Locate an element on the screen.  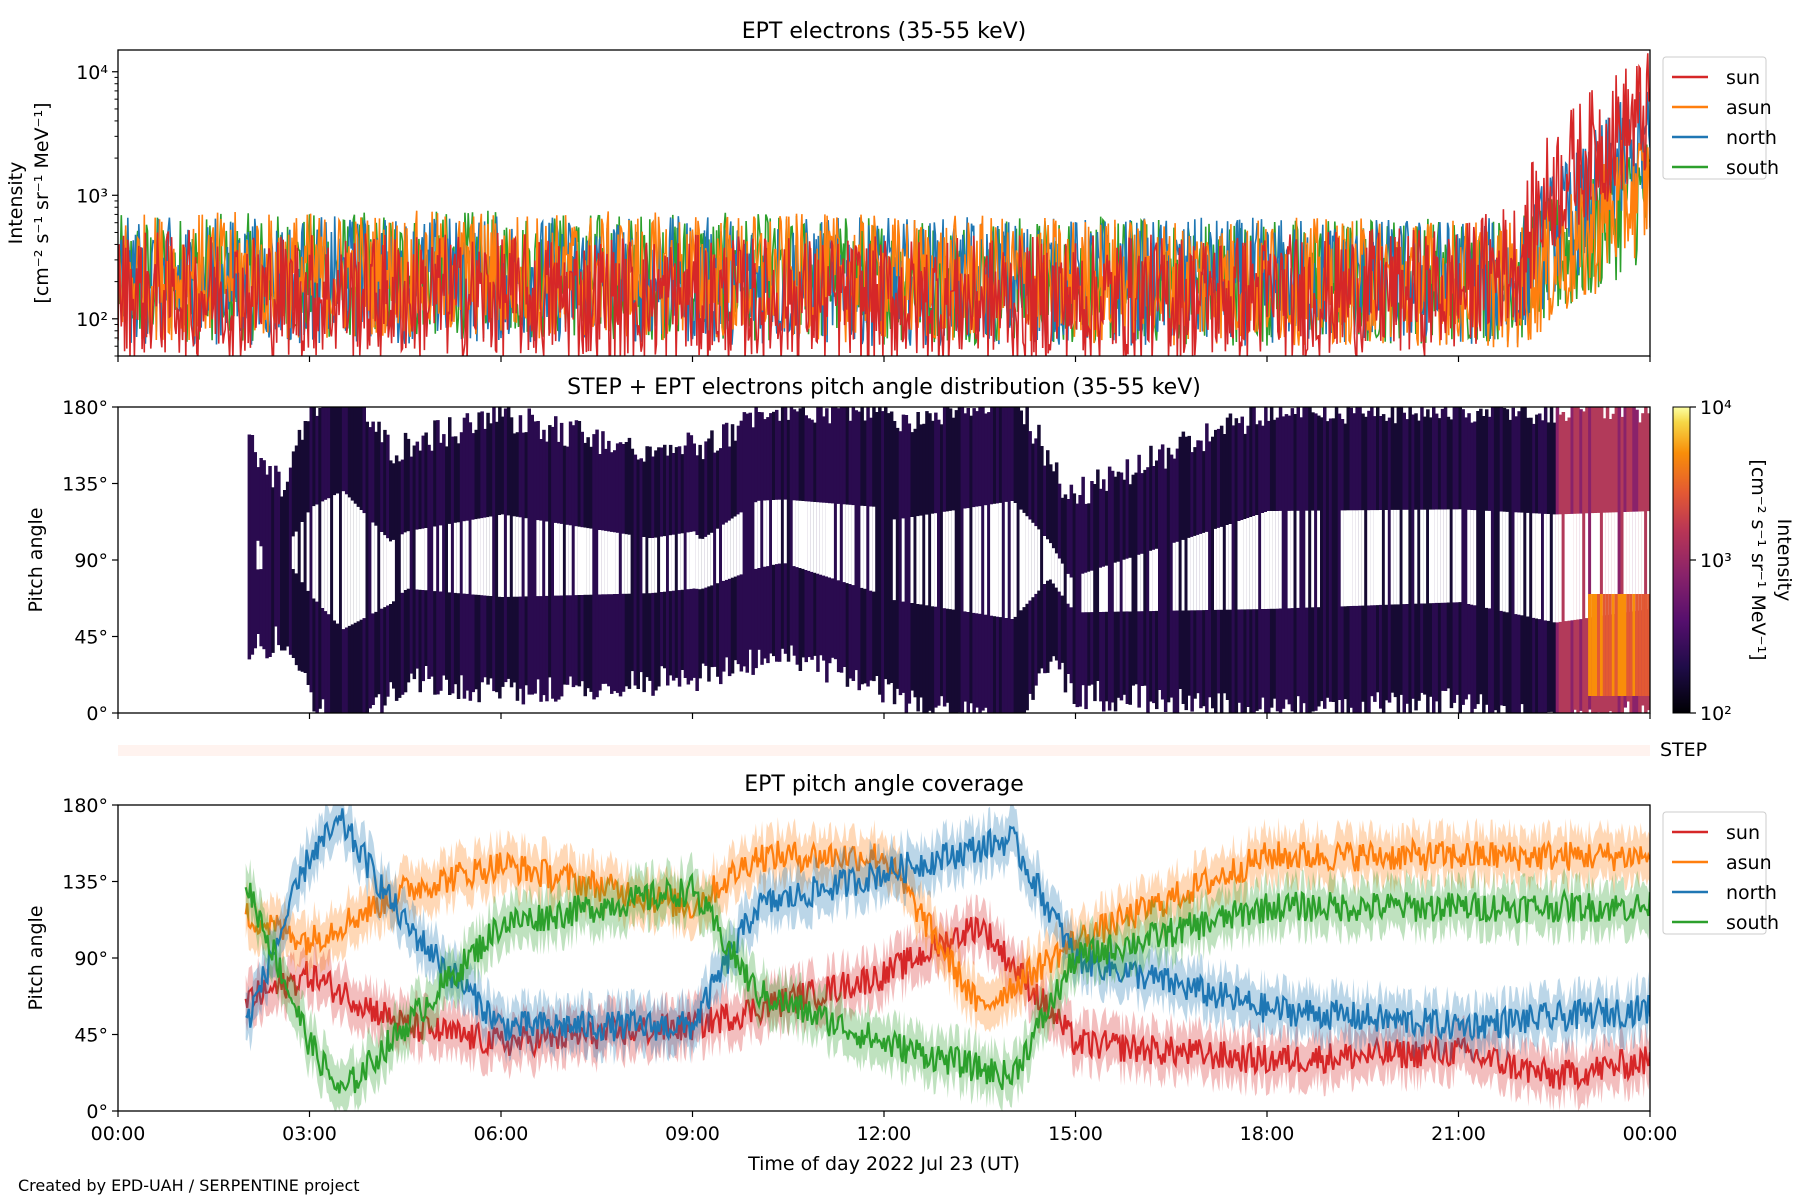
step-label: STEP is located at coordinates (1683, 750).